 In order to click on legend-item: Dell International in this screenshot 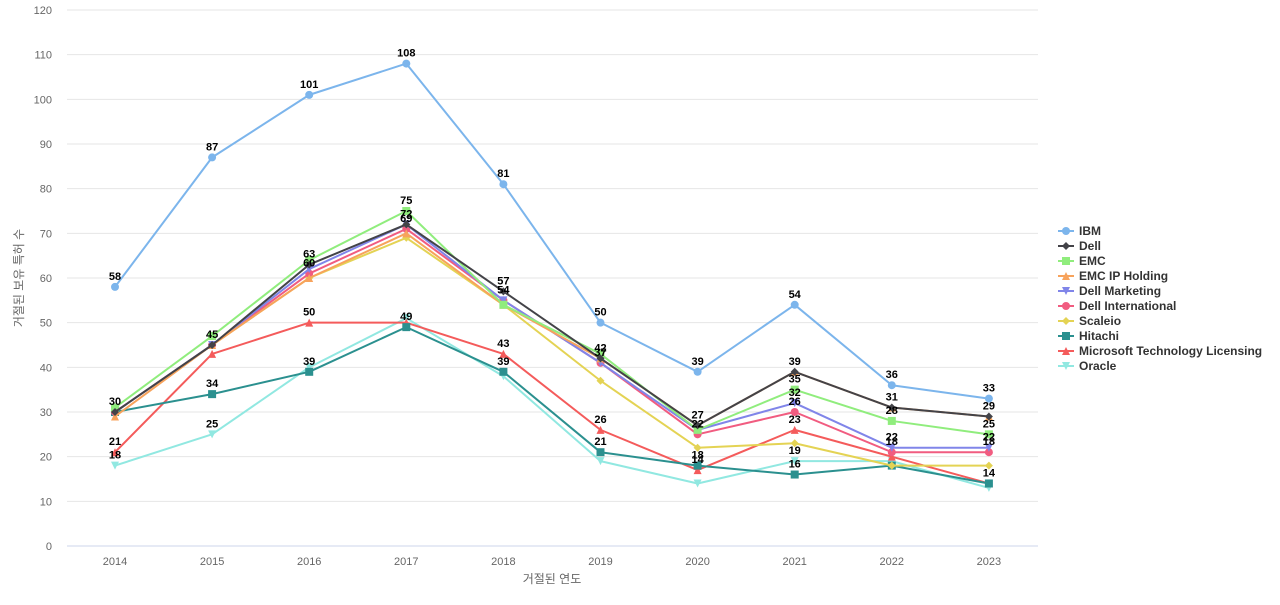, I will do `click(1117, 306)`.